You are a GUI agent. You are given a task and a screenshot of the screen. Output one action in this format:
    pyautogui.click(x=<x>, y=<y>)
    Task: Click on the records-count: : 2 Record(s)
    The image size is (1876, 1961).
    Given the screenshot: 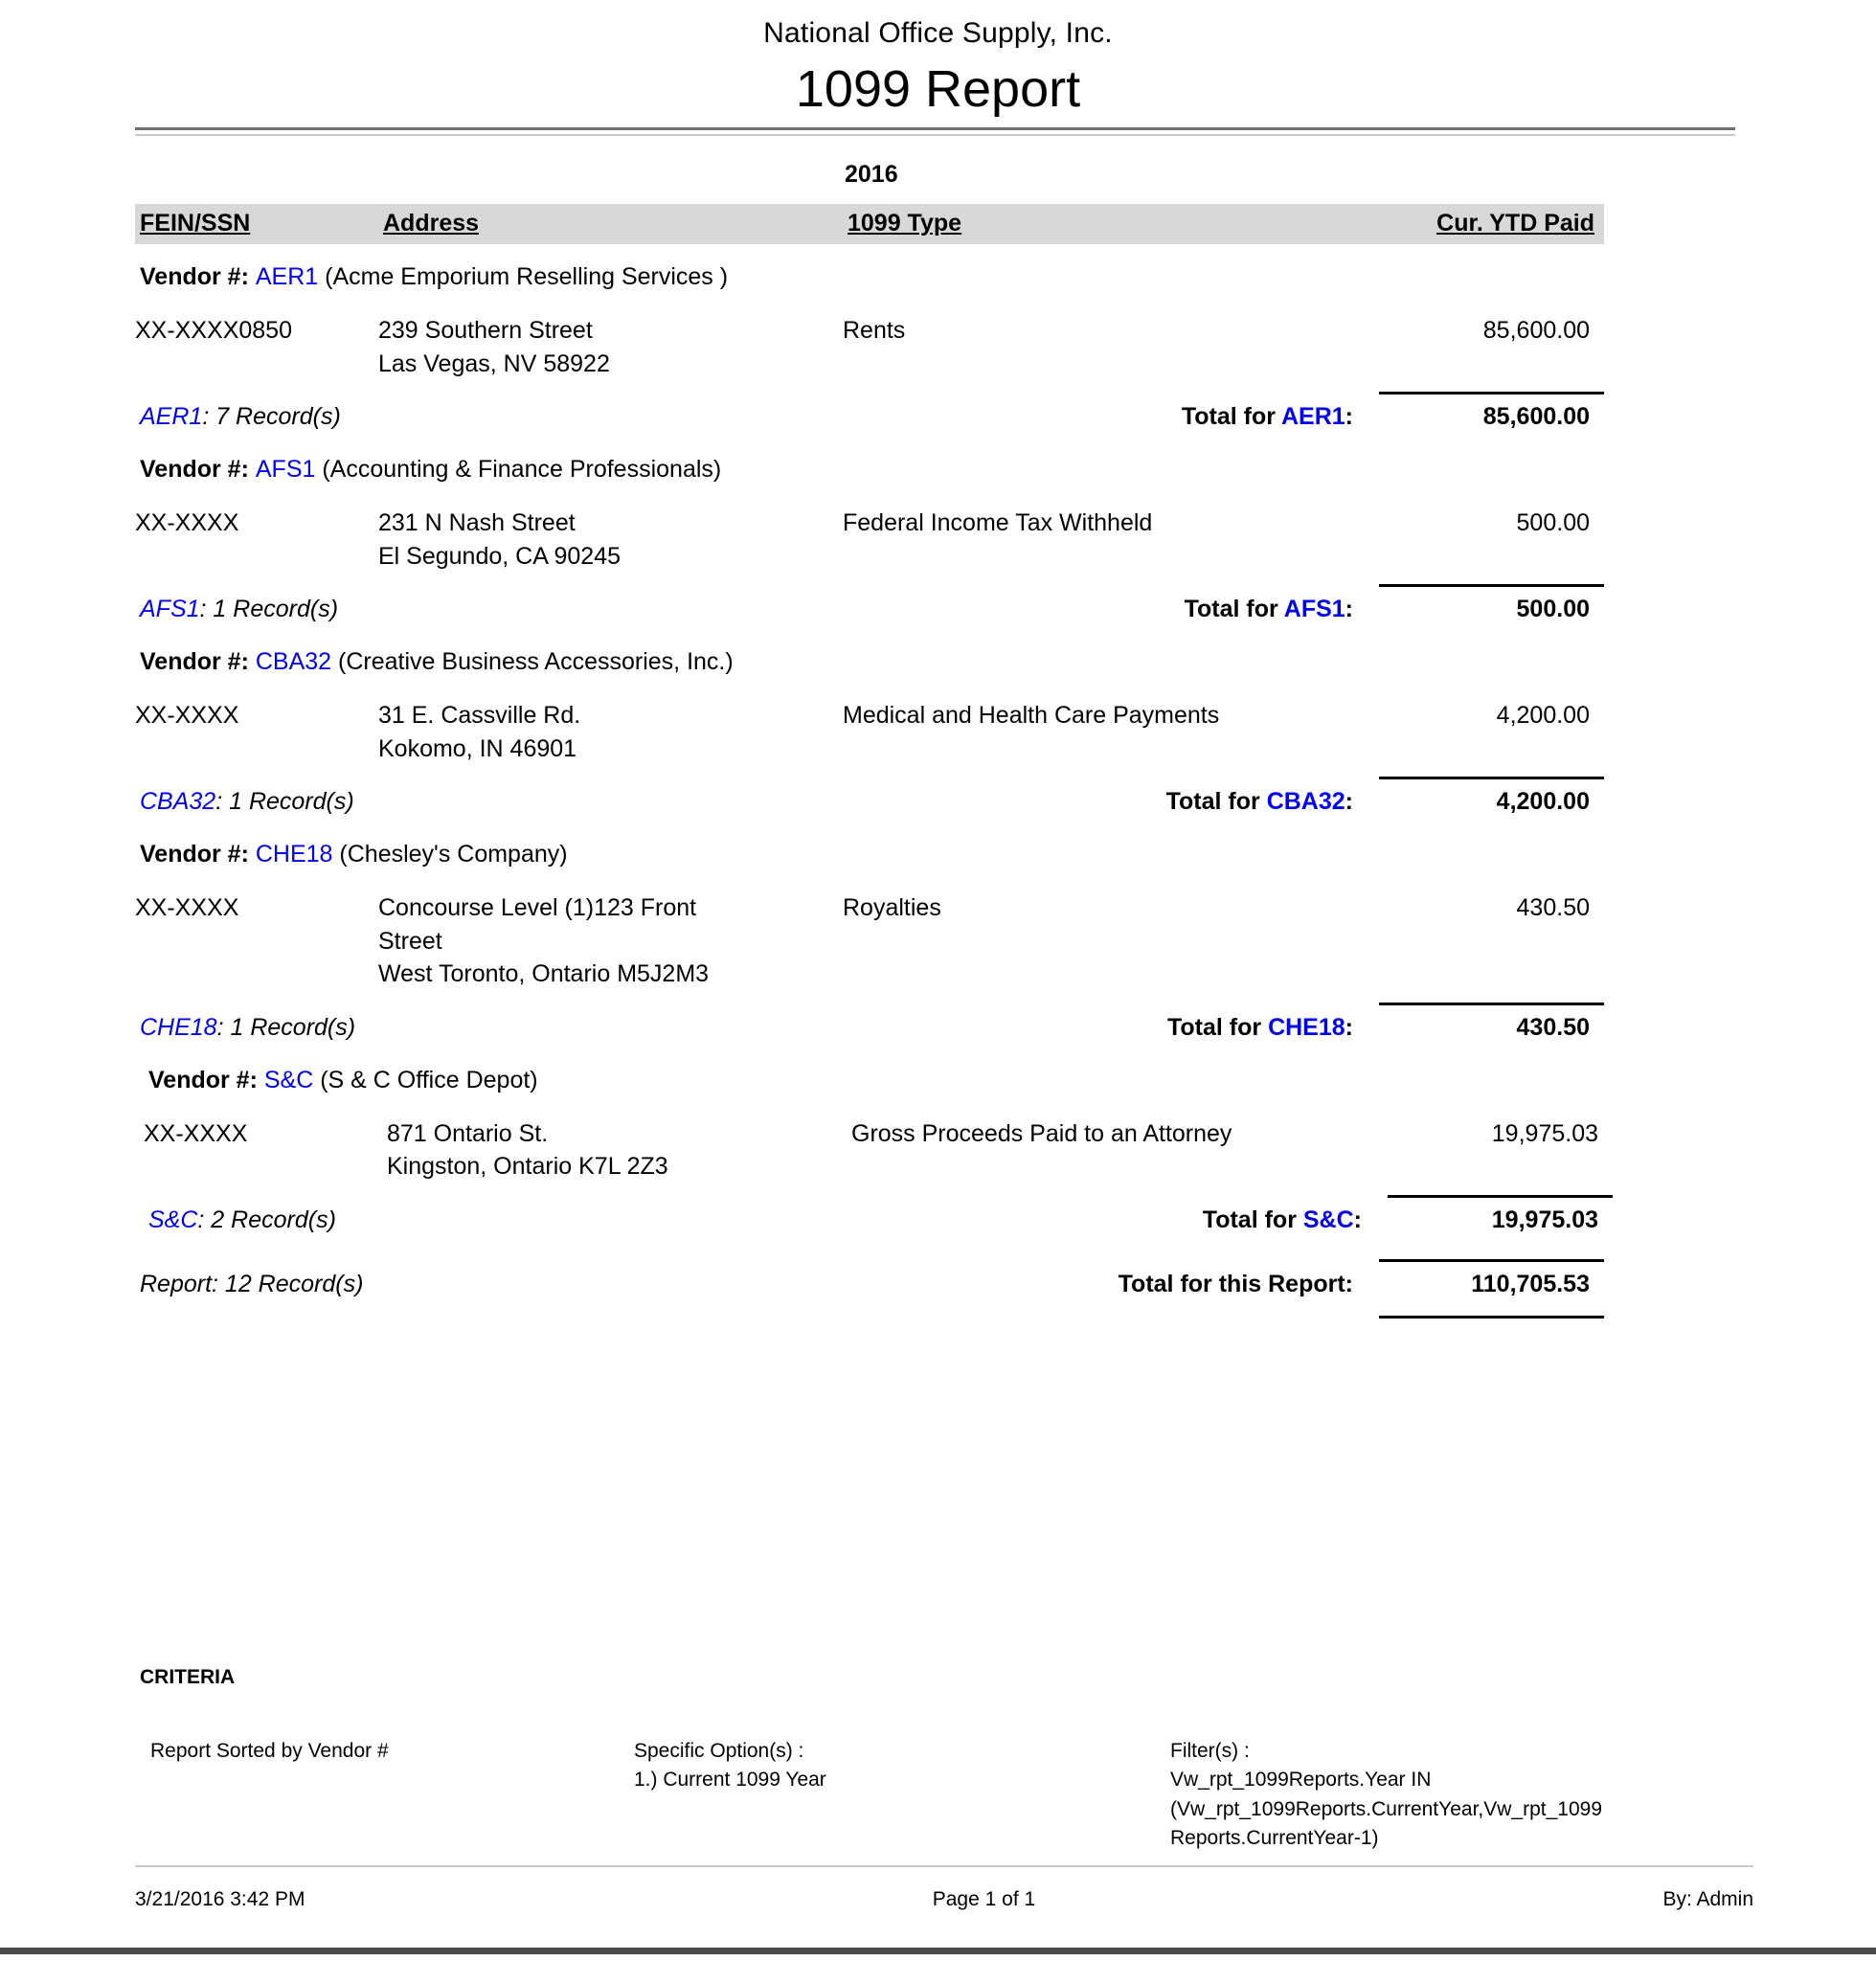 What is the action you would take?
    pyautogui.click(x=267, y=1219)
    